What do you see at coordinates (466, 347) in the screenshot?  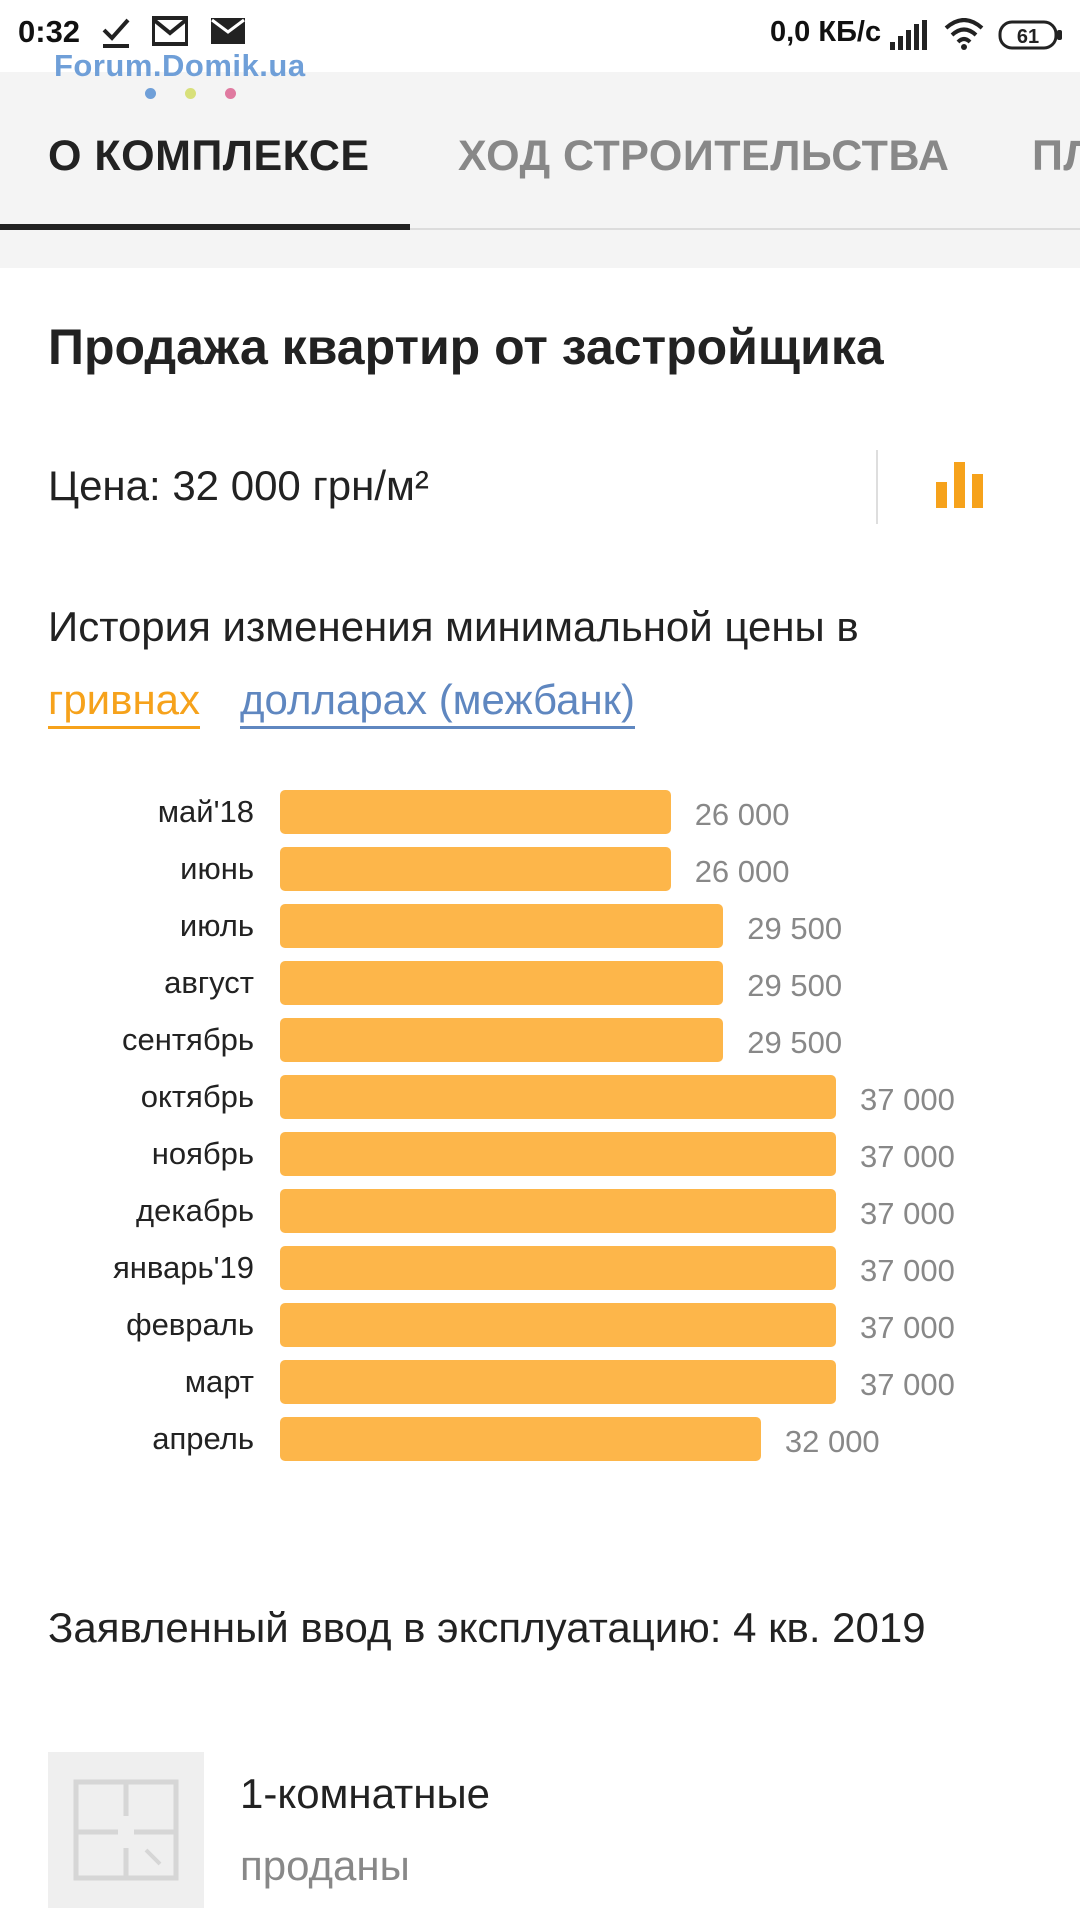 I see `sales-title: Продажа квартир от застройщика` at bounding box center [466, 347].